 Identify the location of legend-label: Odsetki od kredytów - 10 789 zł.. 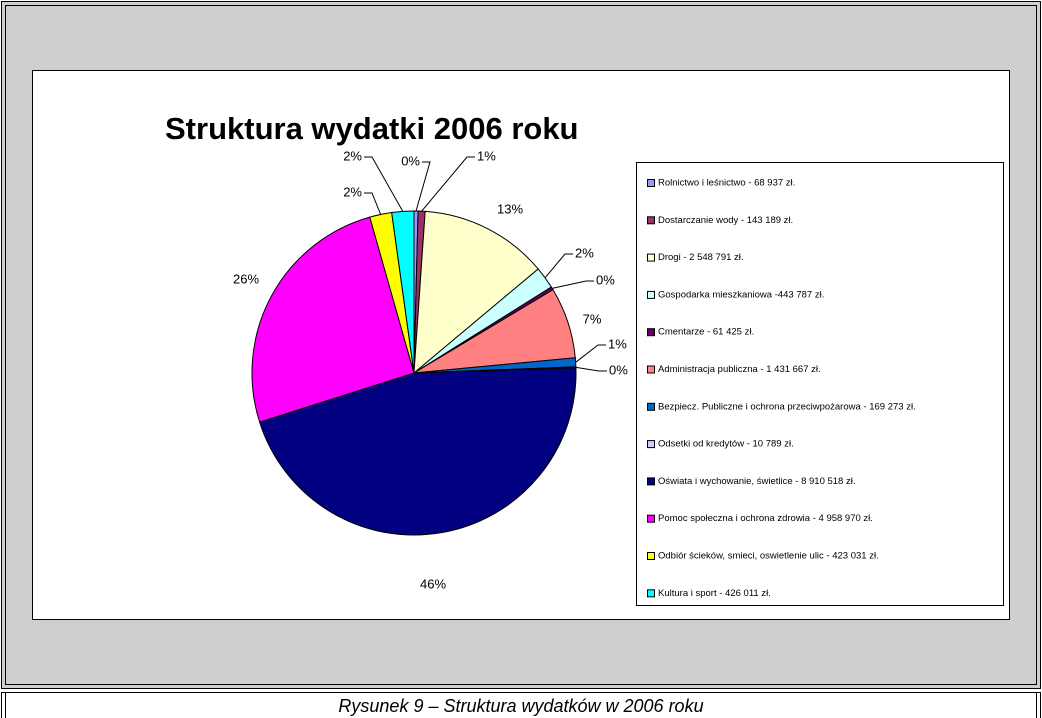
(726, 444).